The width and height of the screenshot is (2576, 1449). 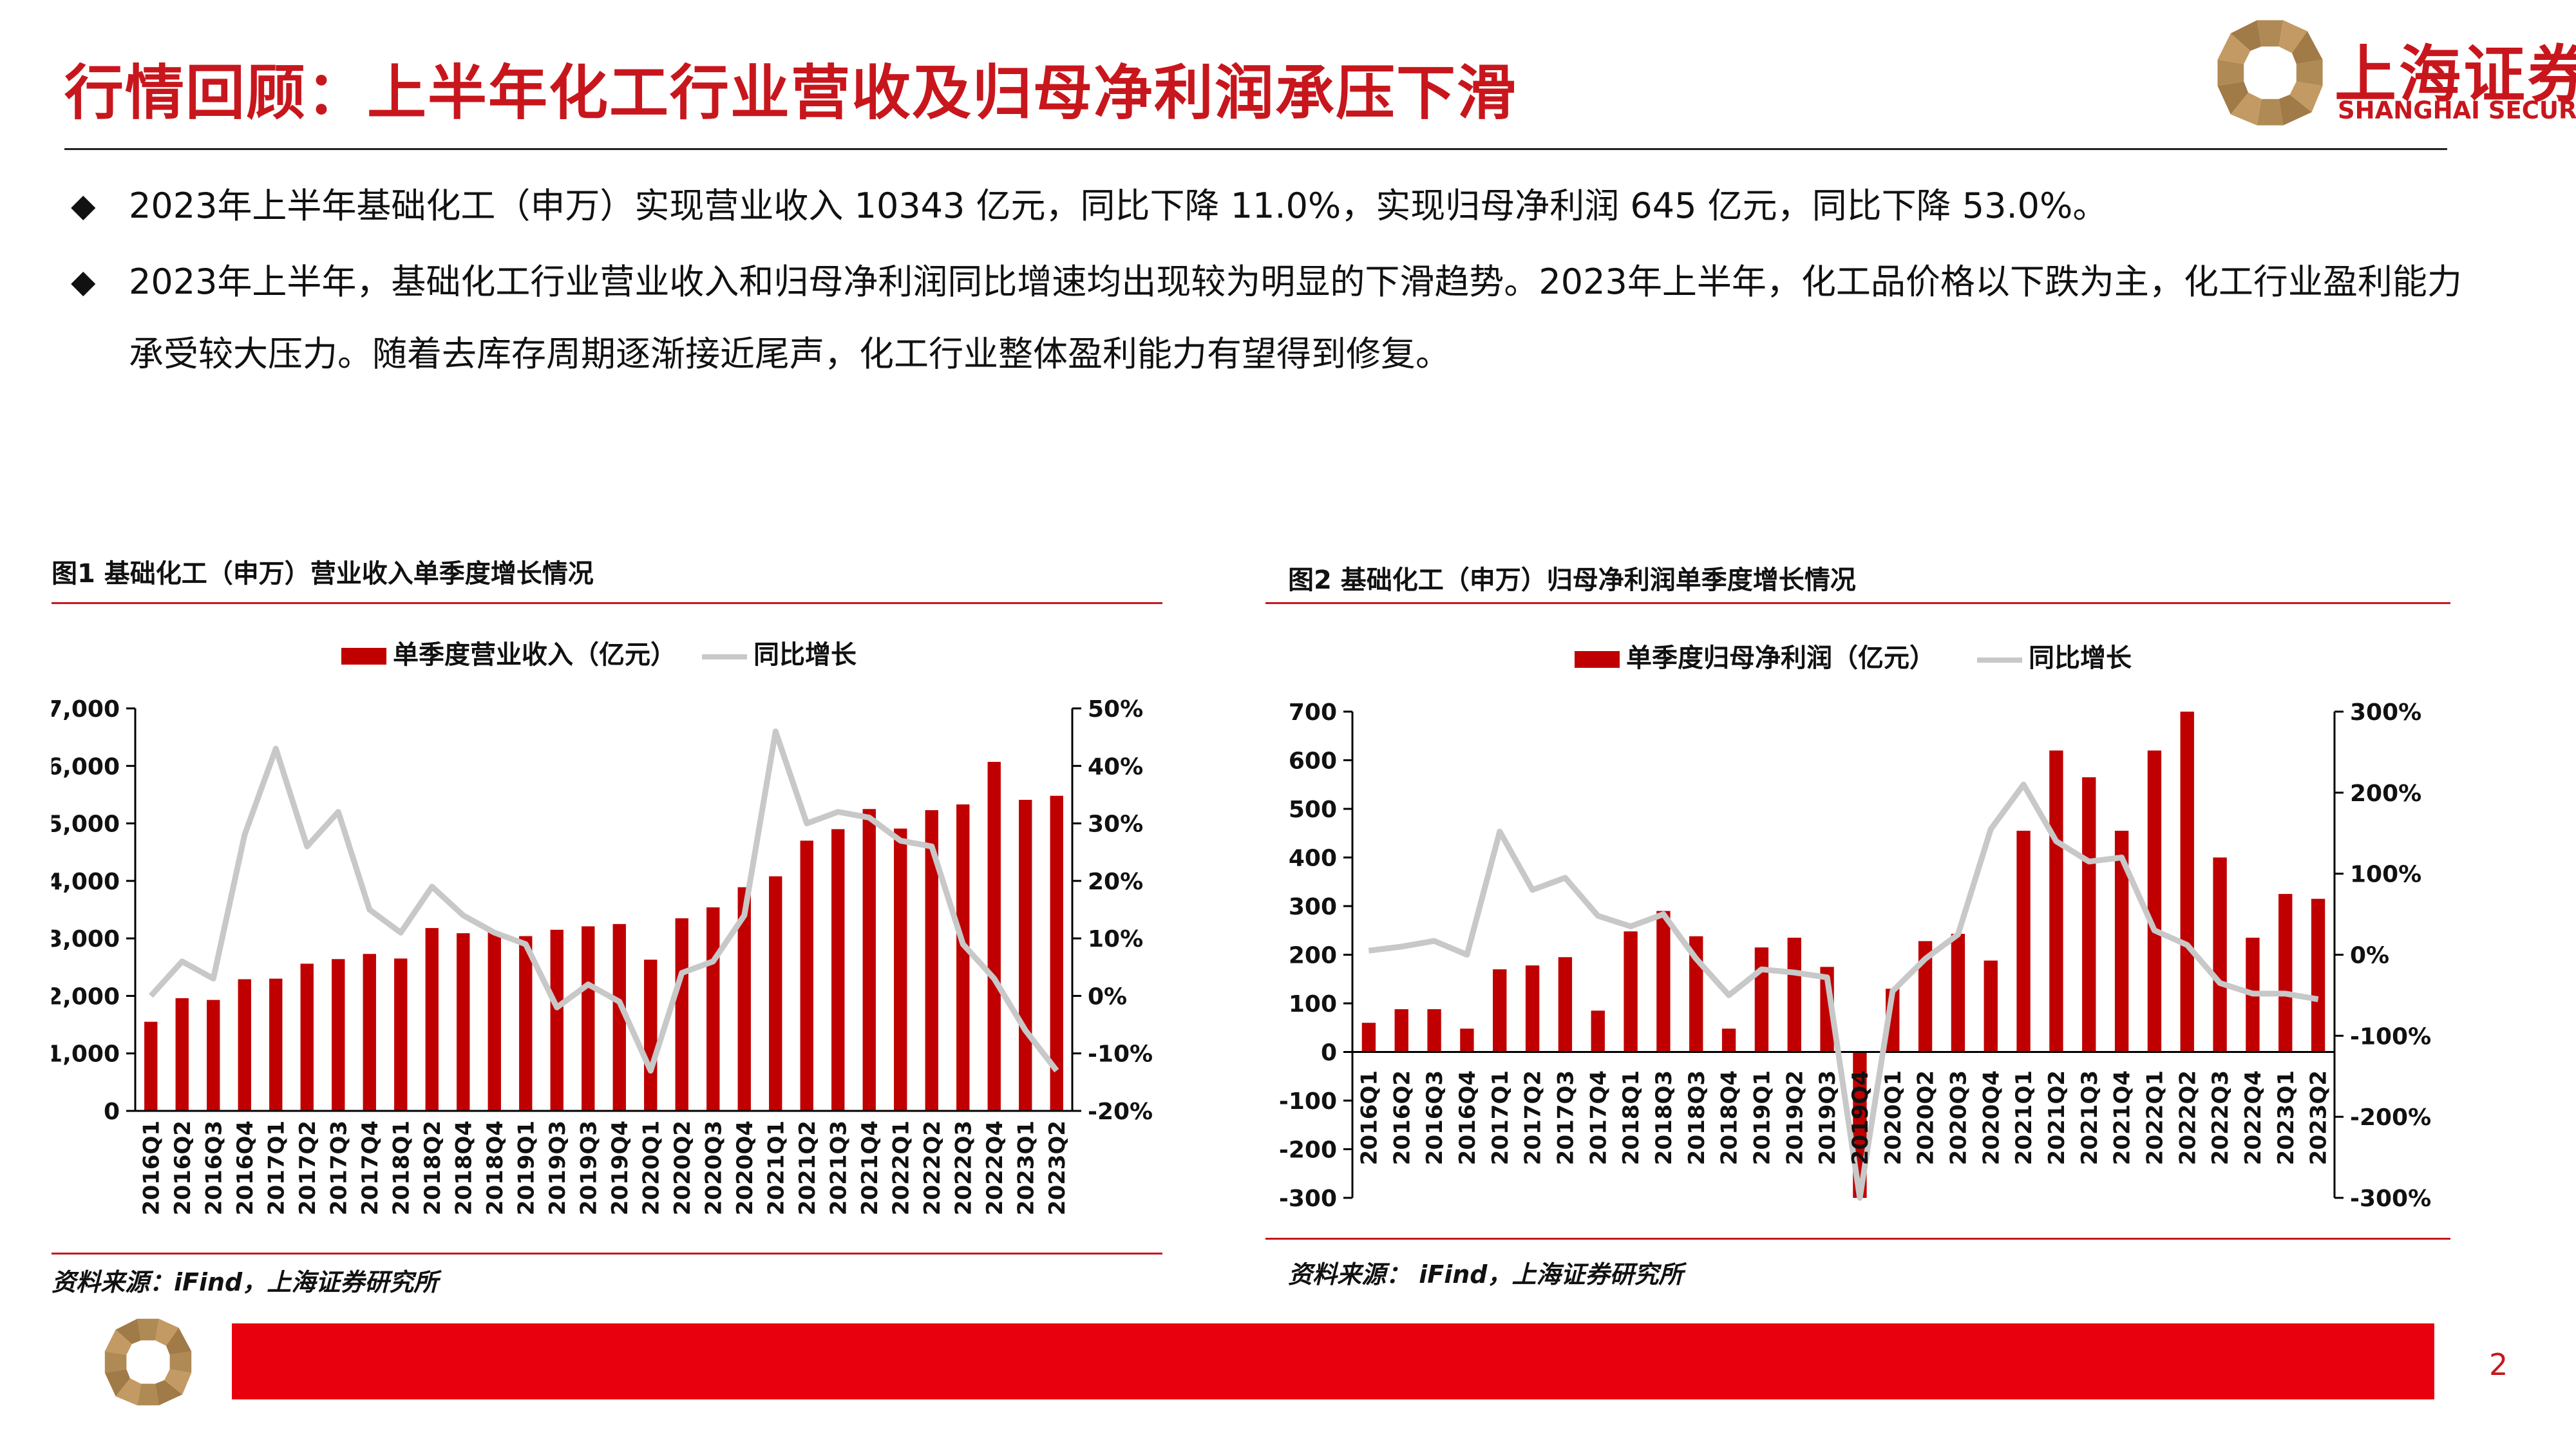 What do you see at coordinates (1631, 1117) in the screenshot?
I see `x-axis-tick-label: 2018Q1` at bounding box center [1631, 1117].